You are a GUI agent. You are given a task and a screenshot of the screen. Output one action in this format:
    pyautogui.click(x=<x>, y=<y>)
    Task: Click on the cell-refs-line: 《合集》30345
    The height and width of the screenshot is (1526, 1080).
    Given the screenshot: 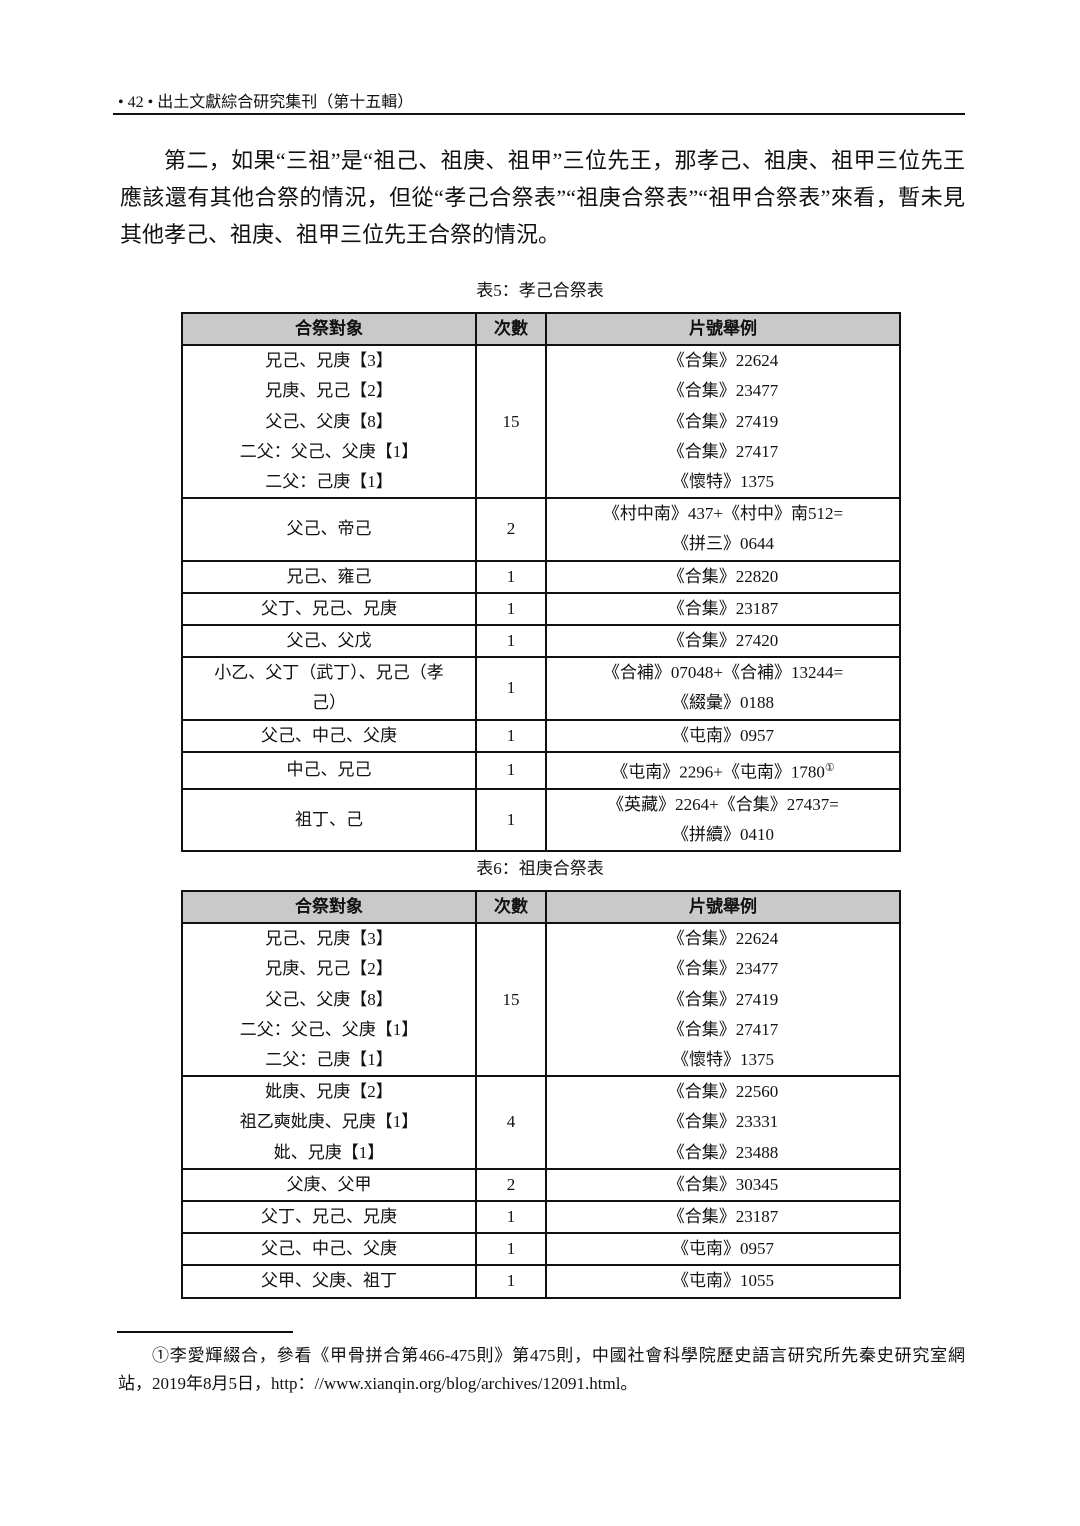 What is the action you would take?
    pyautogui.click(x=723, y=1184)
    